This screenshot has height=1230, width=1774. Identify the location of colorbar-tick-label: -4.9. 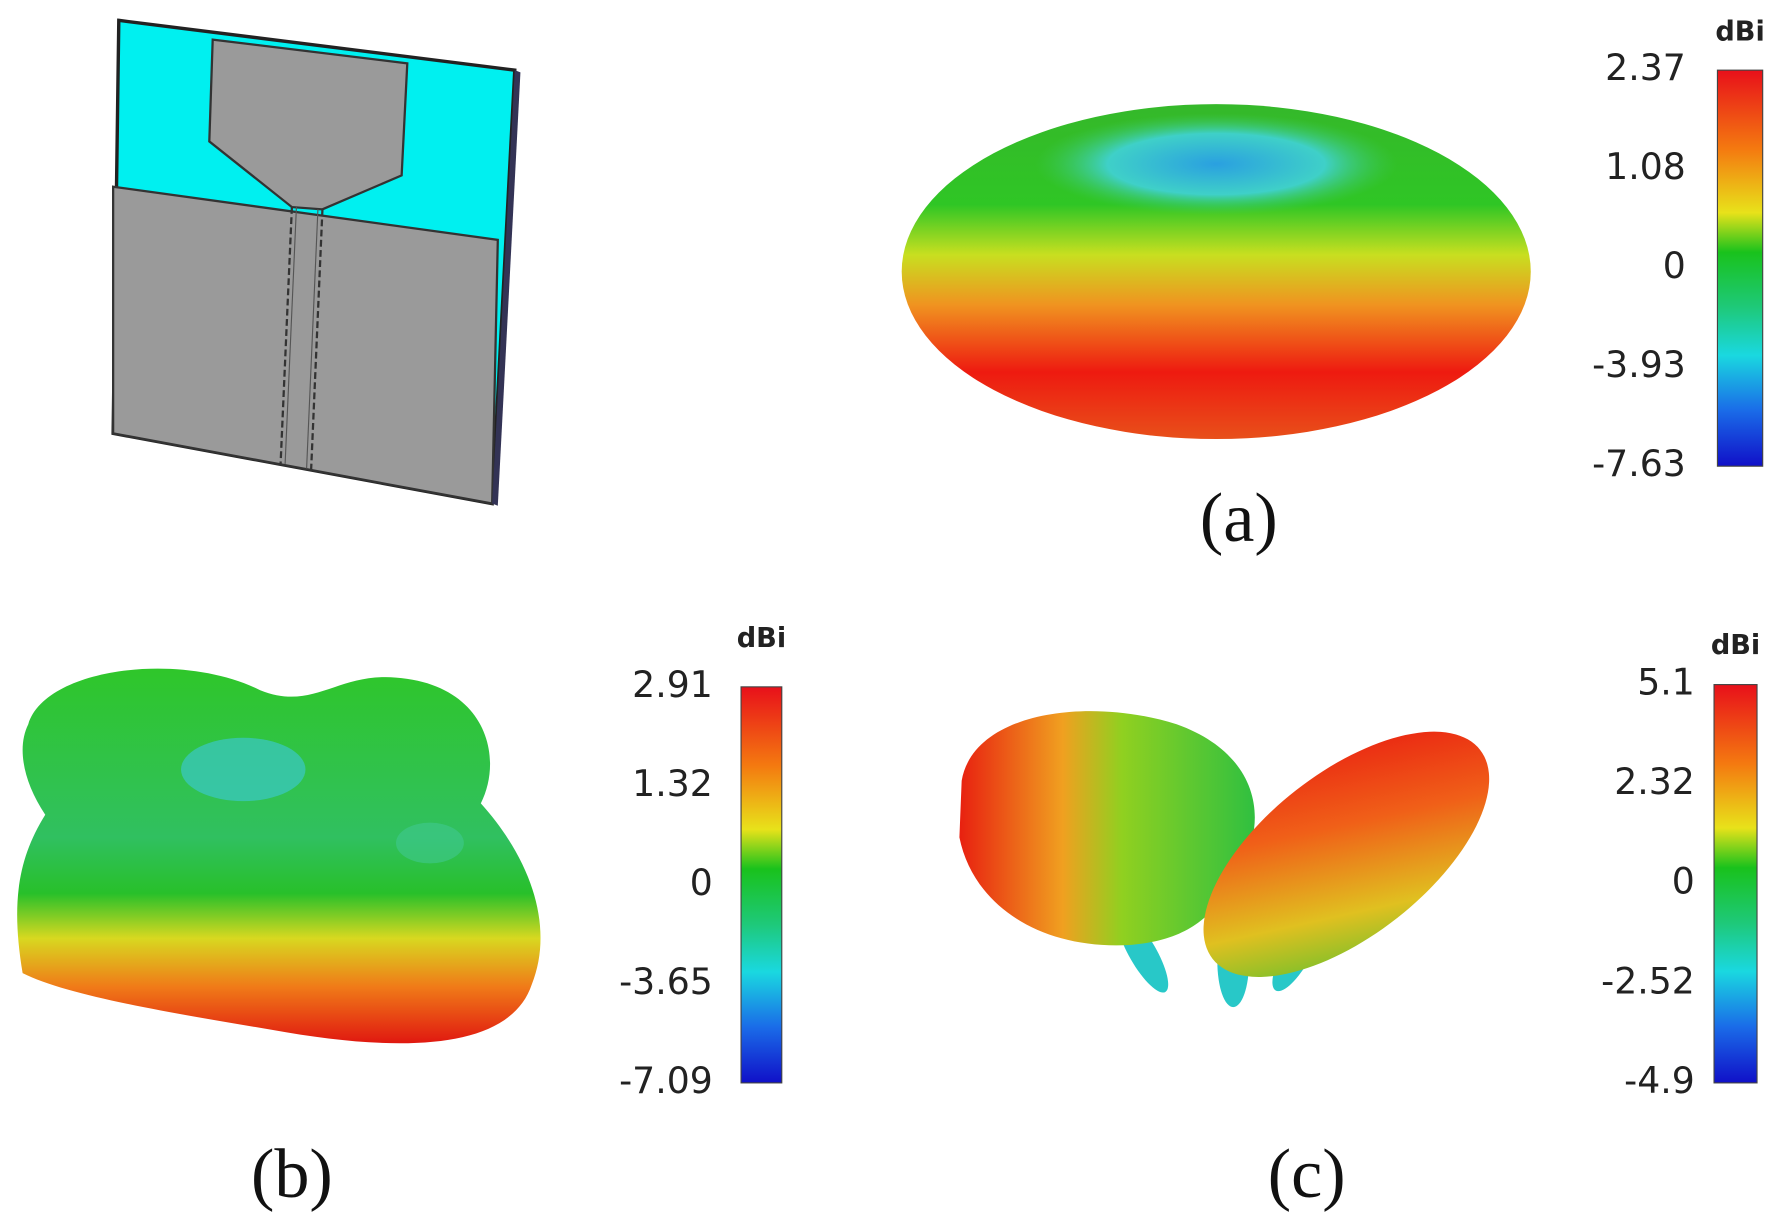
(1659, 1080).